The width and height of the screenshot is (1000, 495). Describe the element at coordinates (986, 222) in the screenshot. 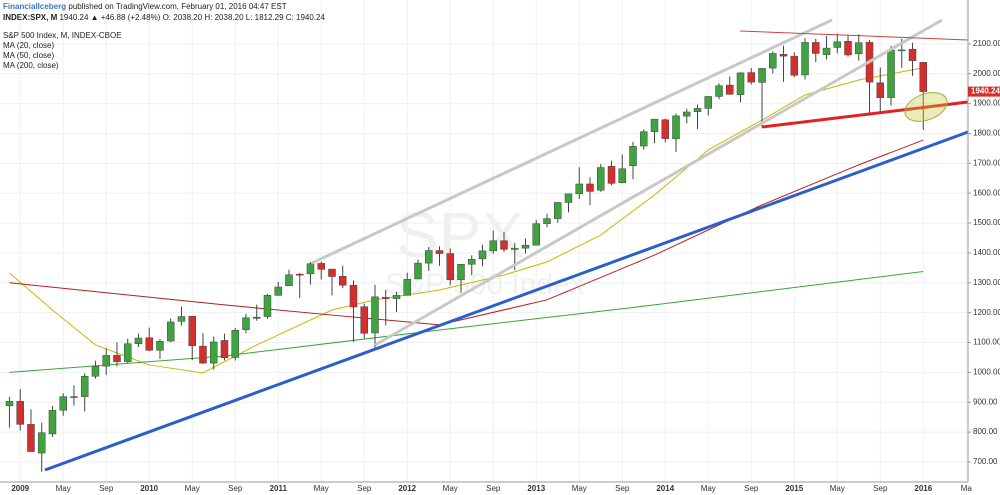

I see `y-tick-label: 1500.00` at that location.